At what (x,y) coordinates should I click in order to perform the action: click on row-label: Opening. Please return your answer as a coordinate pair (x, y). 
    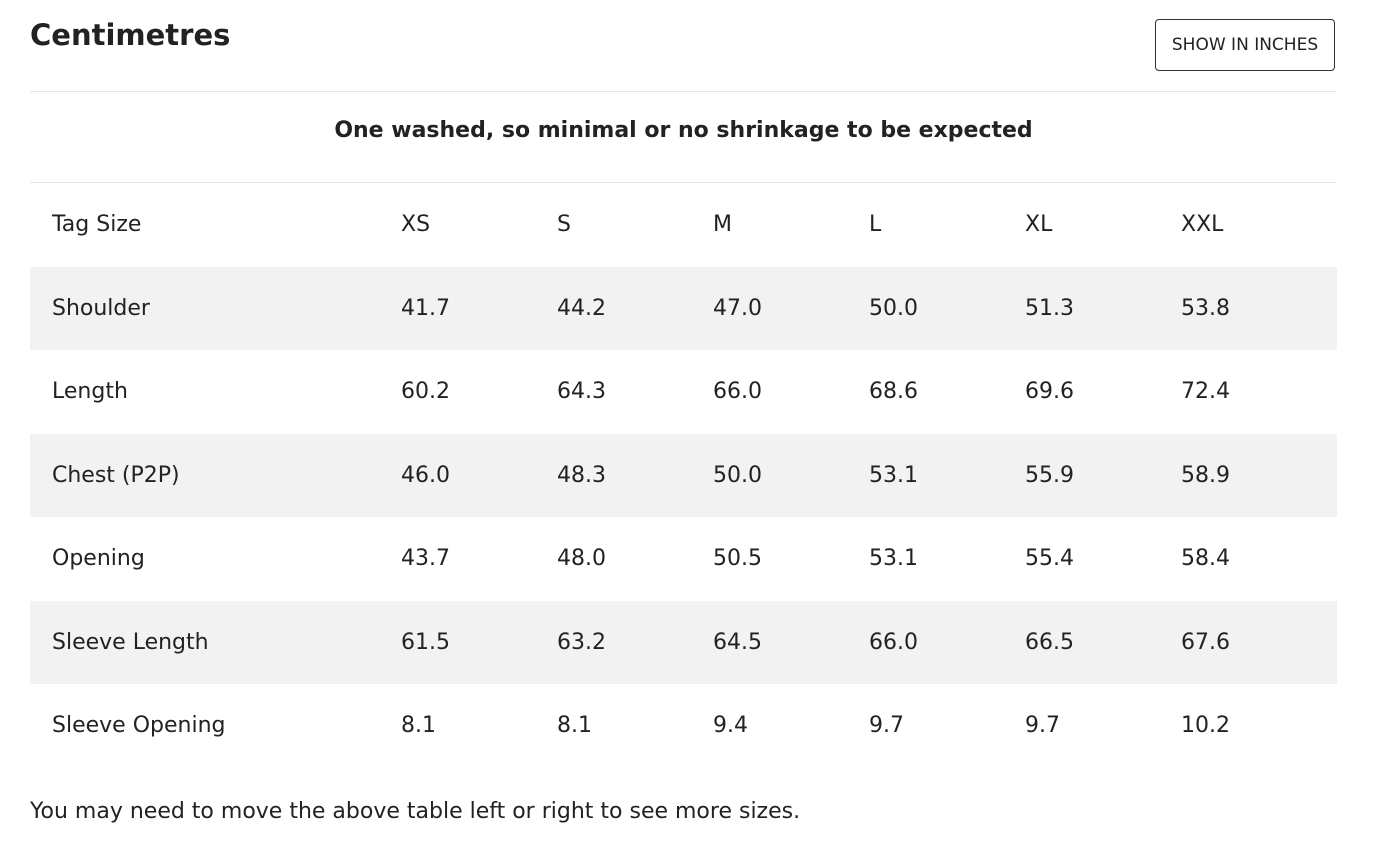
    Looking at the image, I should click on (98, 559).